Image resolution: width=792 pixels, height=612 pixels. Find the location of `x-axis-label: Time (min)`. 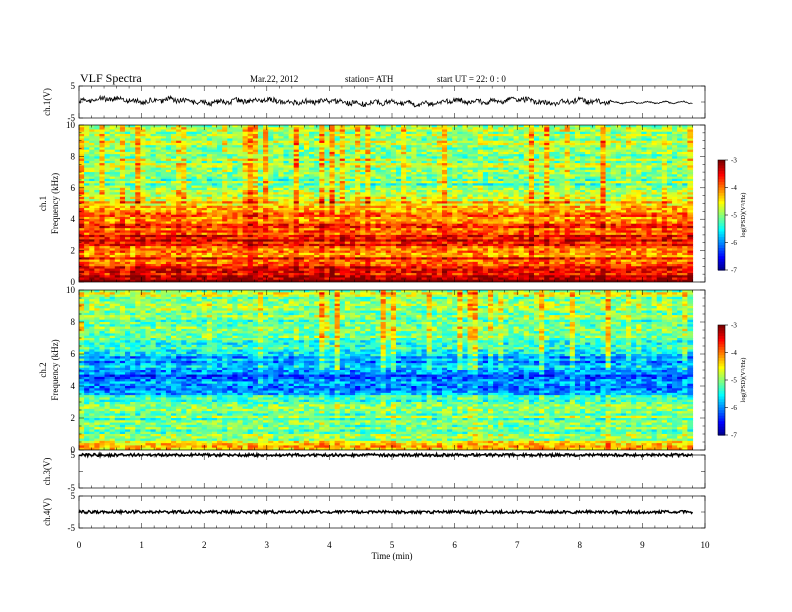

x-axis-label: Time (min) is located at coordinates (392, 556).